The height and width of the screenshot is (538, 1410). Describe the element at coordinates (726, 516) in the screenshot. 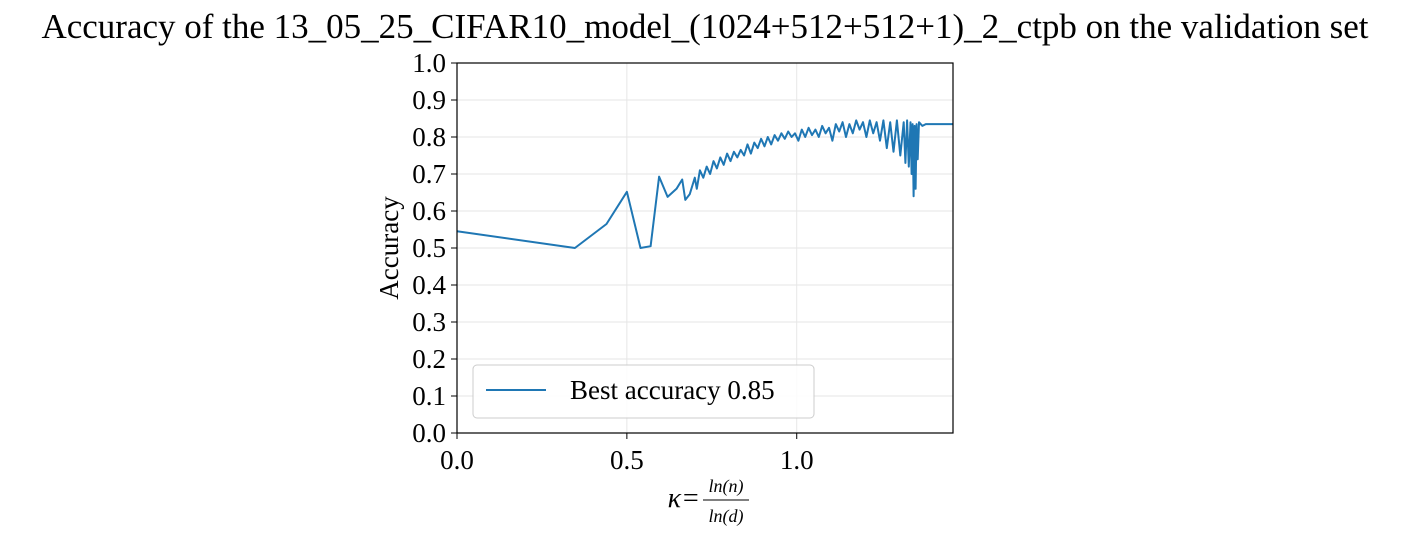

I see `x-axis-label-denominator: ln(d)` at that location.